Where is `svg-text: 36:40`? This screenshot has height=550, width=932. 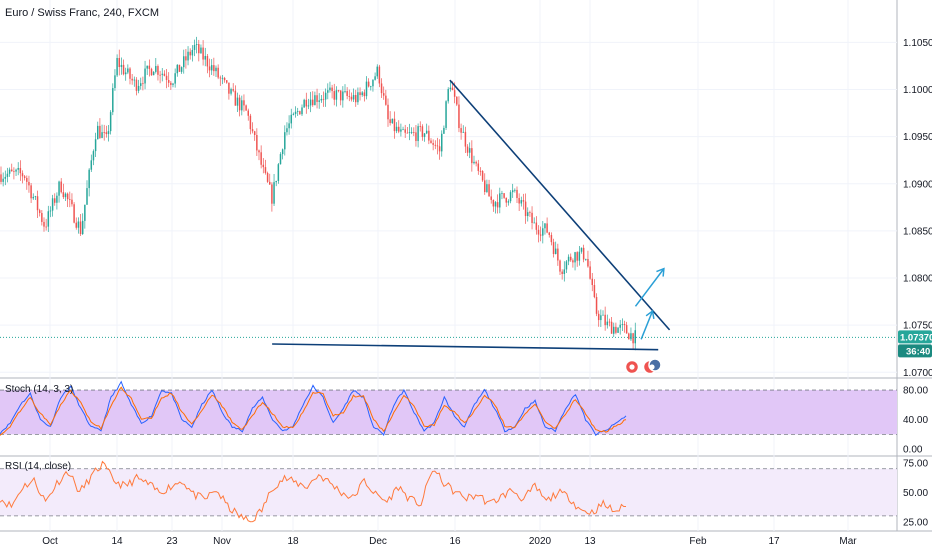 svg-text: 36:40 is located at coordinates (918, 351).